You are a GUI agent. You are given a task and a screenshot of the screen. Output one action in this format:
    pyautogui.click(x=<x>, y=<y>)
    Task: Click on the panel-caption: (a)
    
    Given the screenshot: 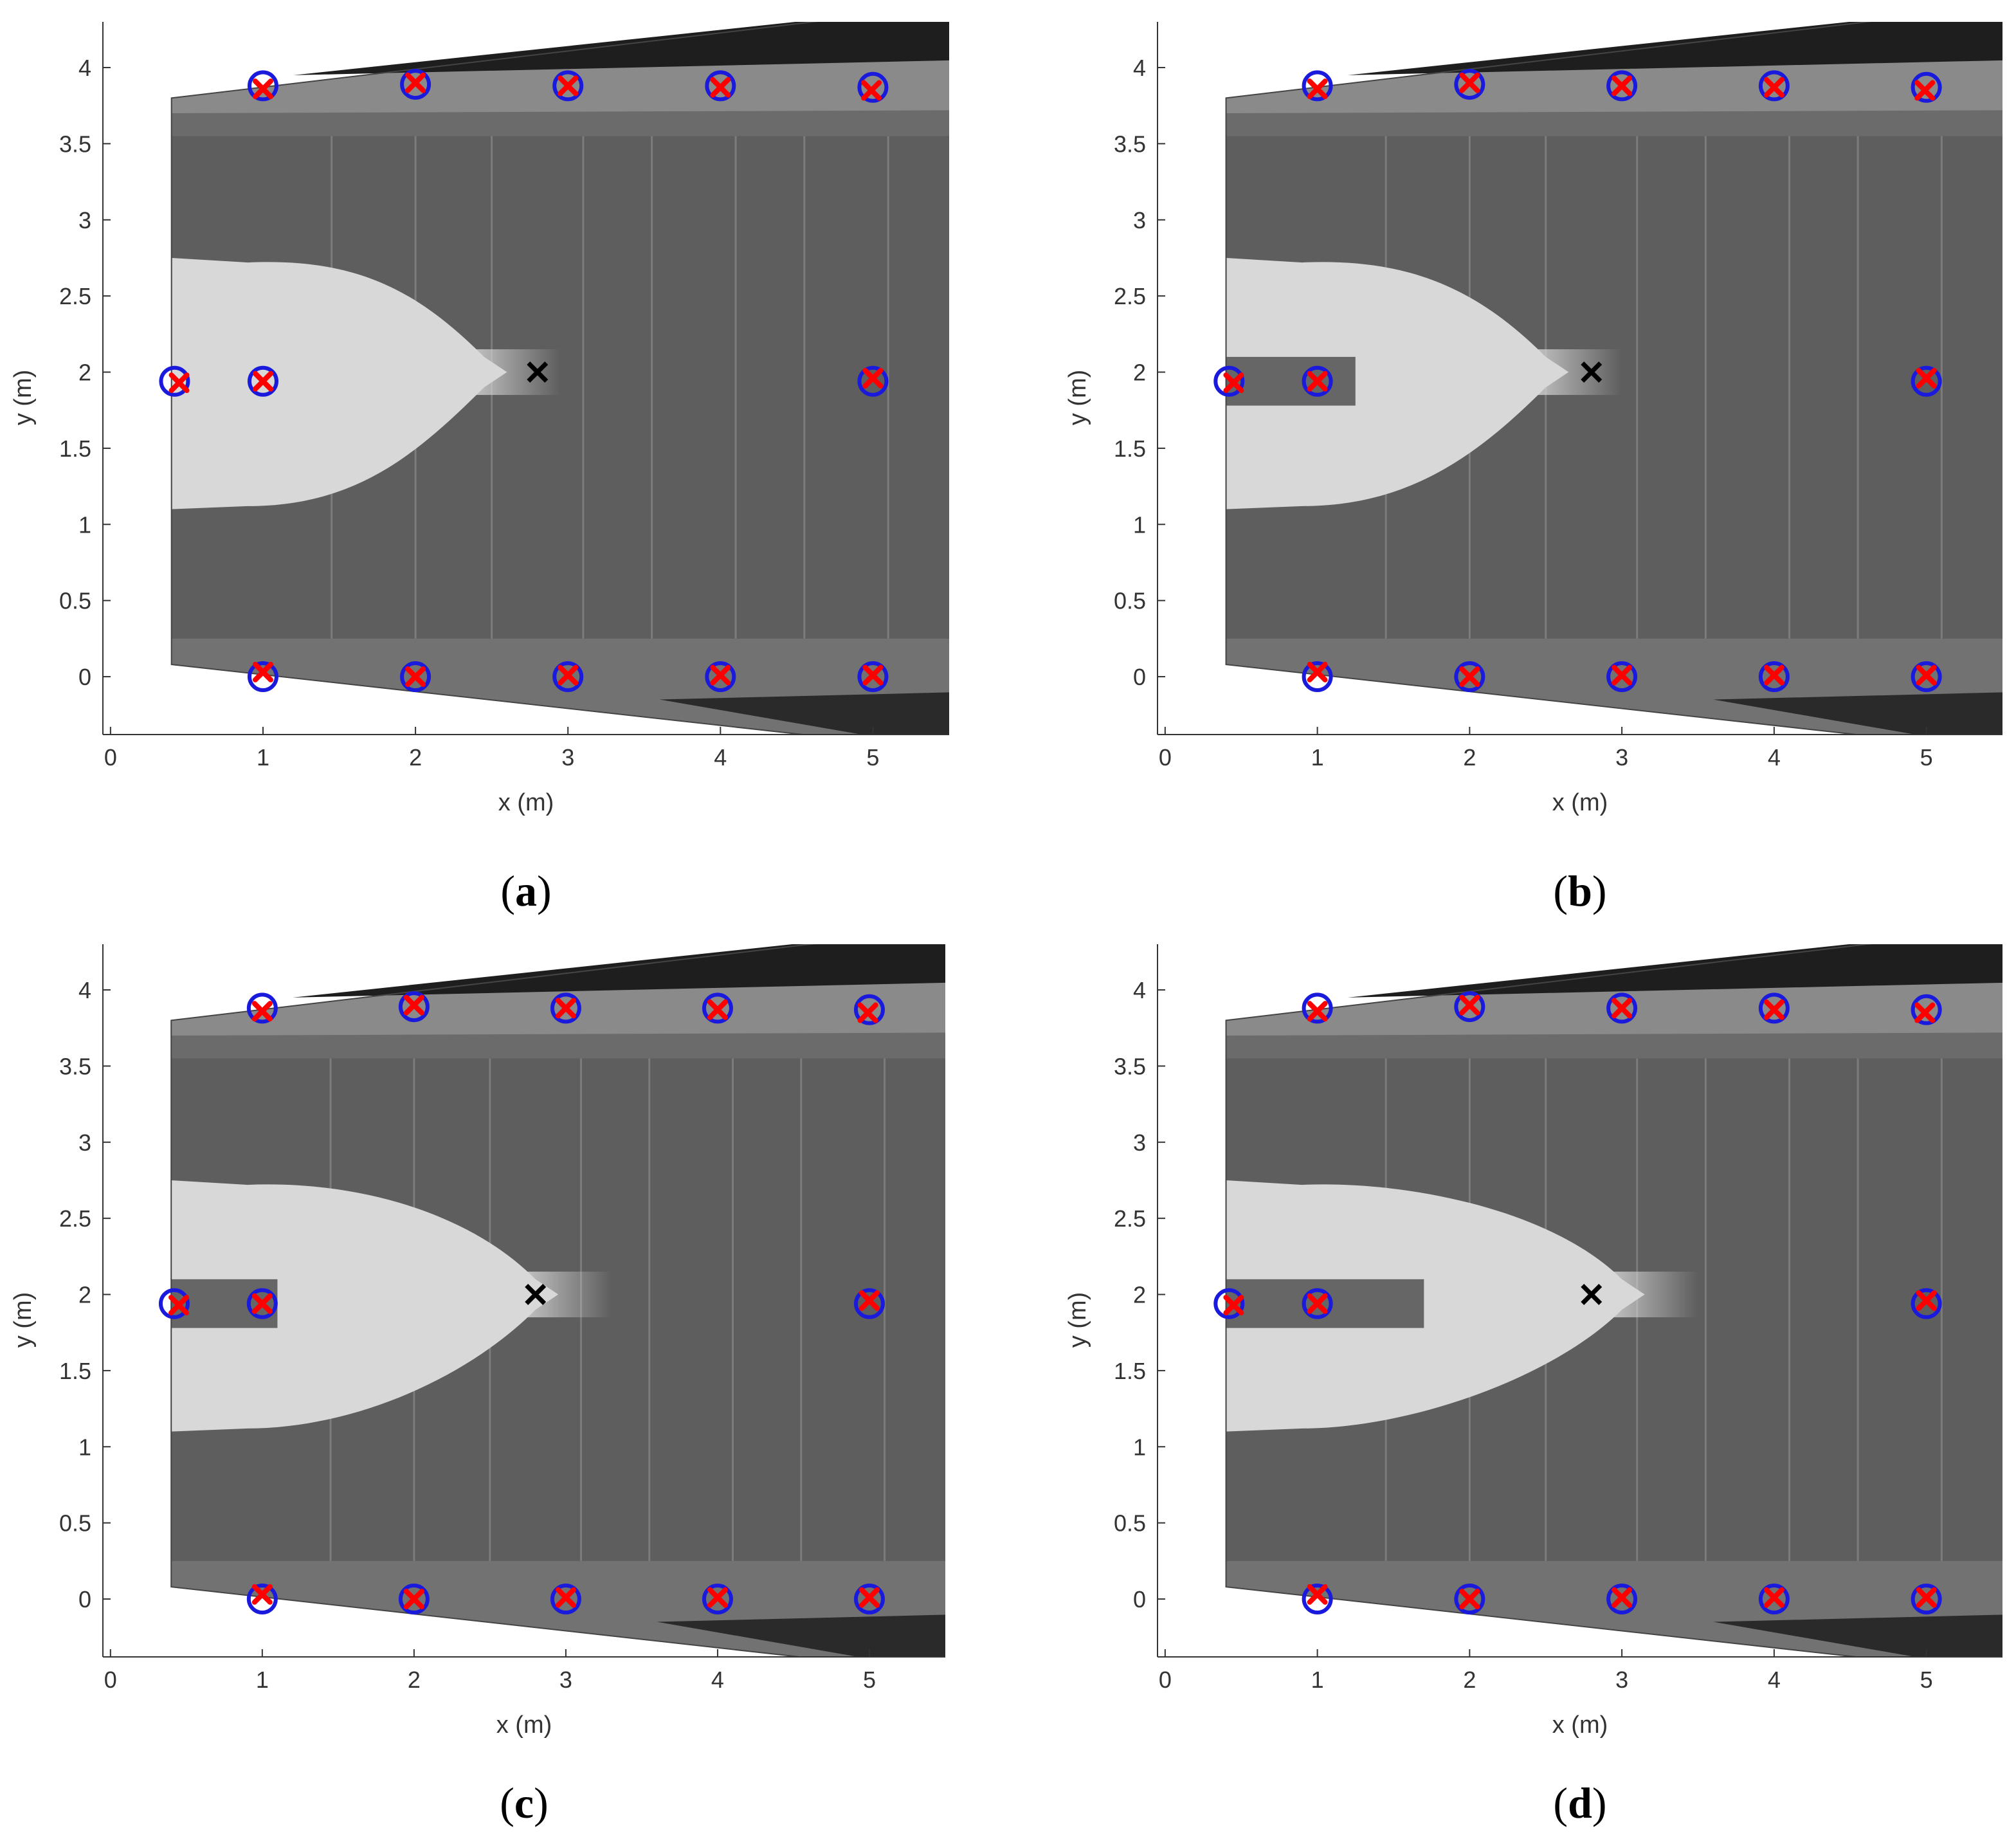 What is the action you would take?
    pyautogui.click(x=525, y=891)
    